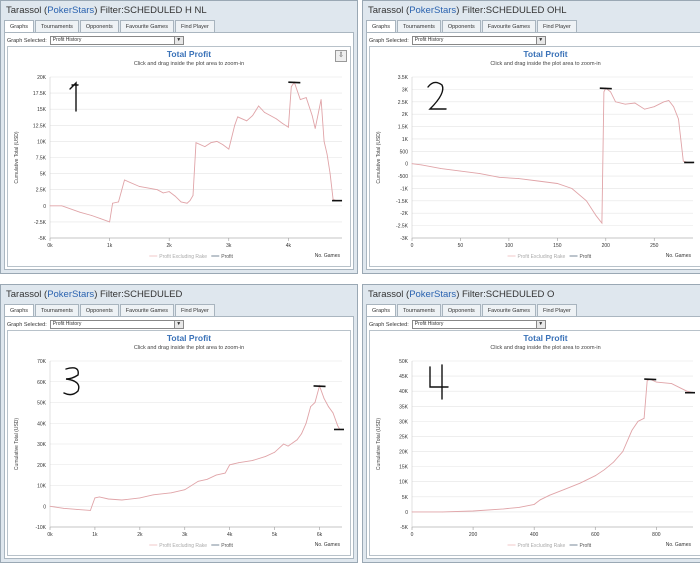 The height and width of the screenshot is (563, 700). I want to click on y-tick-label: -1.5K, so click(402, 202).